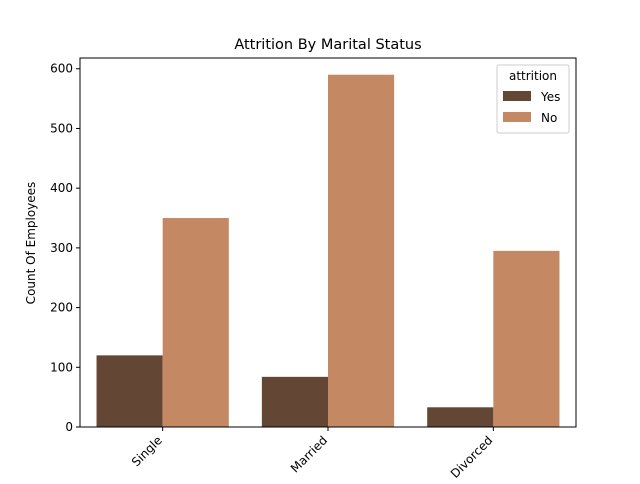 Image resolution: width=640 pixels, height=484 pixels. Describe the element at coordinates (472, 456) in the screenshot. I see `x-tick-label-divorced: Divorced` at that location.